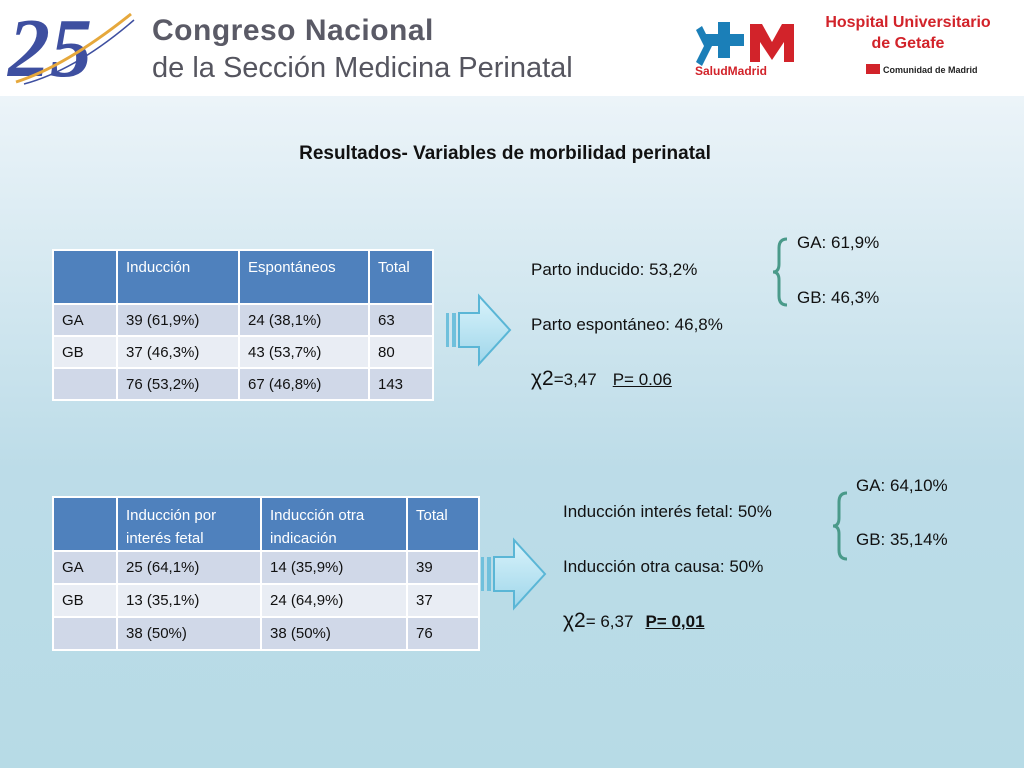  I want to click on stat-gb-percentage: GB: 35,14%, so click(902, 539).